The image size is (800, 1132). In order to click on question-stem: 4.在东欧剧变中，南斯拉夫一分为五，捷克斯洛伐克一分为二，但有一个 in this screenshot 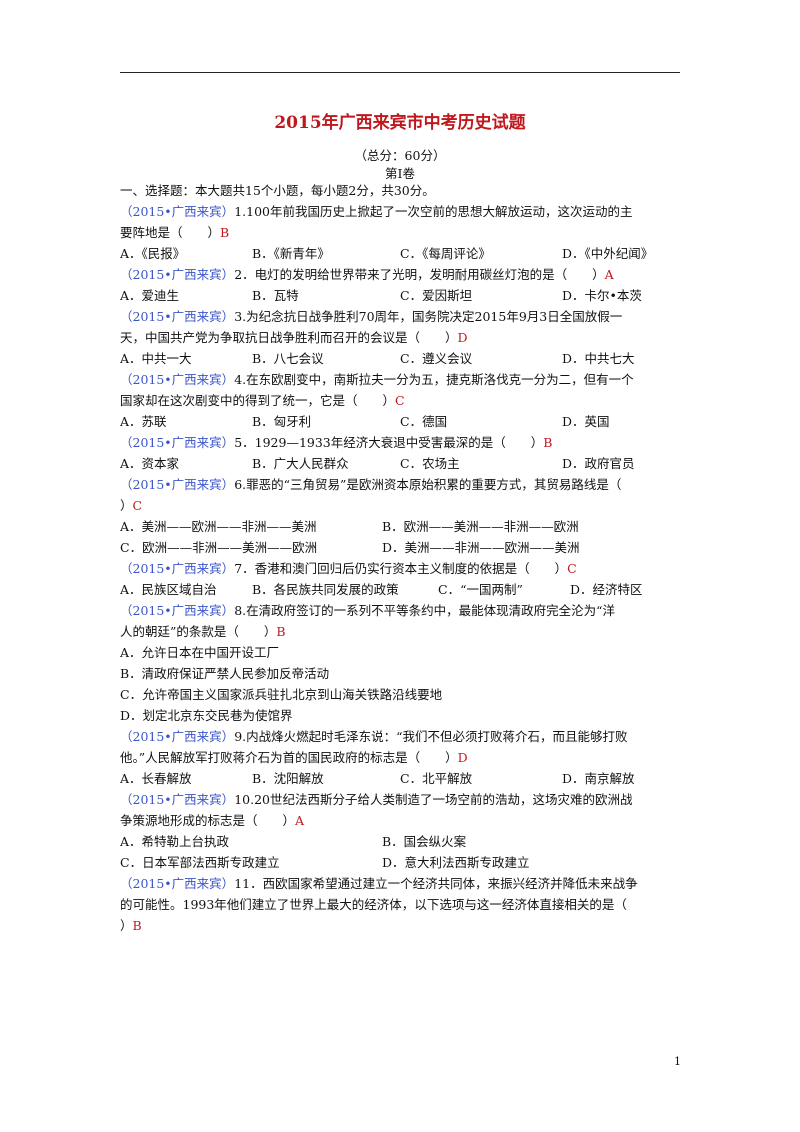, I will do `click(434, 379)`.